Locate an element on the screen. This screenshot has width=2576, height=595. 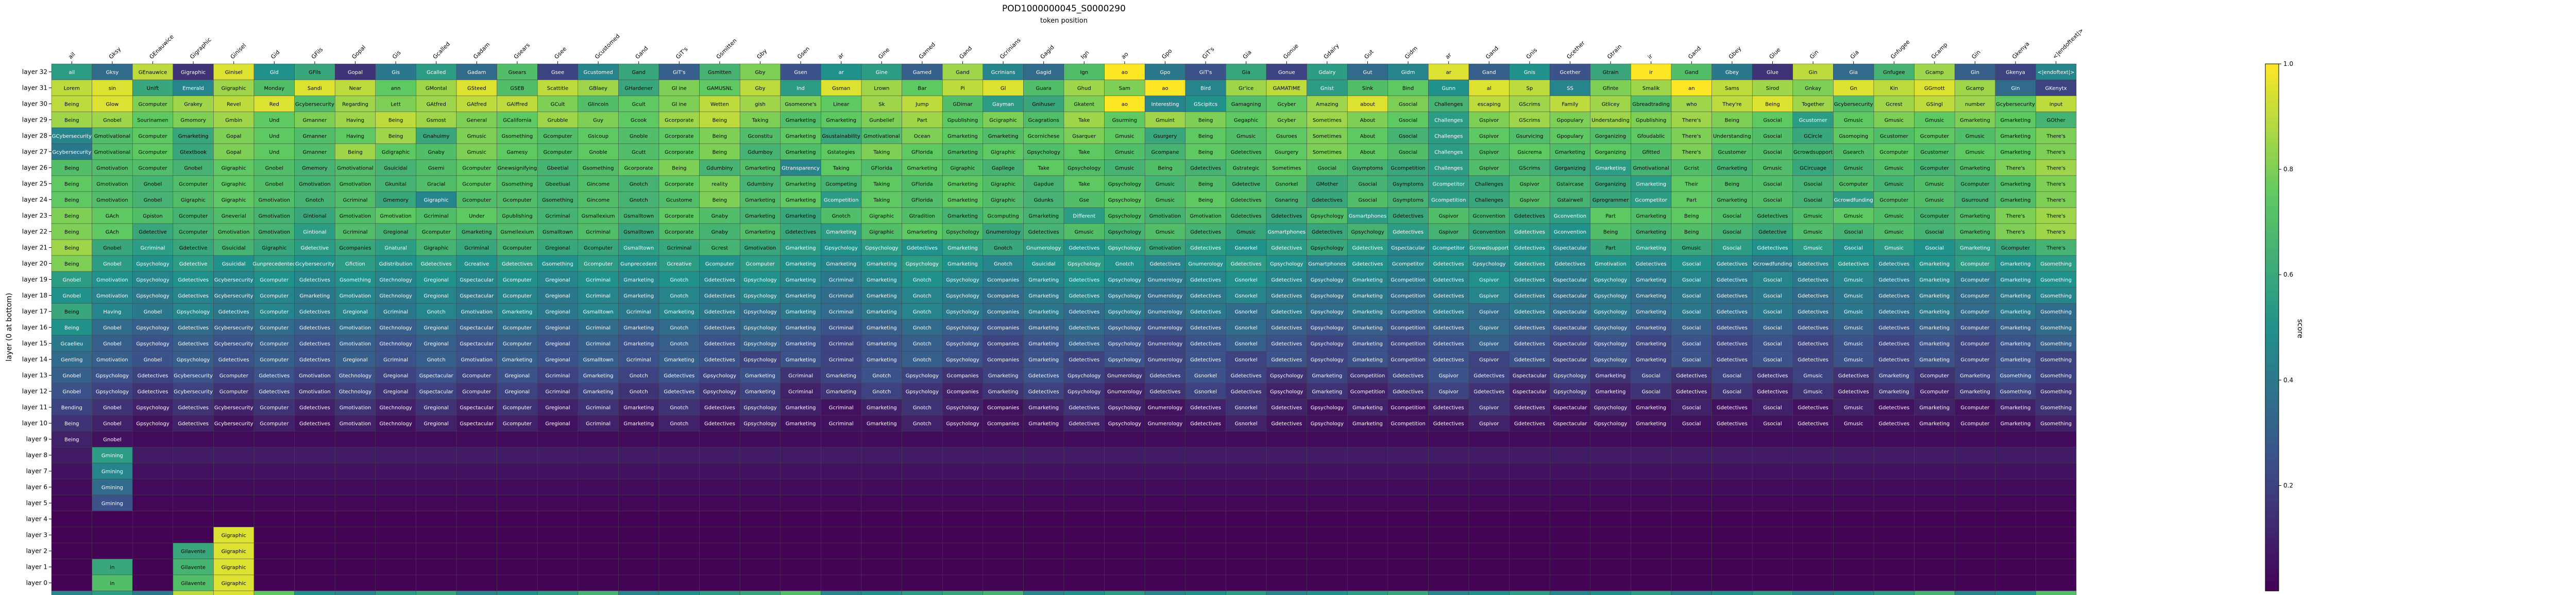
cell-token: Gnfugee is located at coordinates (1894, 73).